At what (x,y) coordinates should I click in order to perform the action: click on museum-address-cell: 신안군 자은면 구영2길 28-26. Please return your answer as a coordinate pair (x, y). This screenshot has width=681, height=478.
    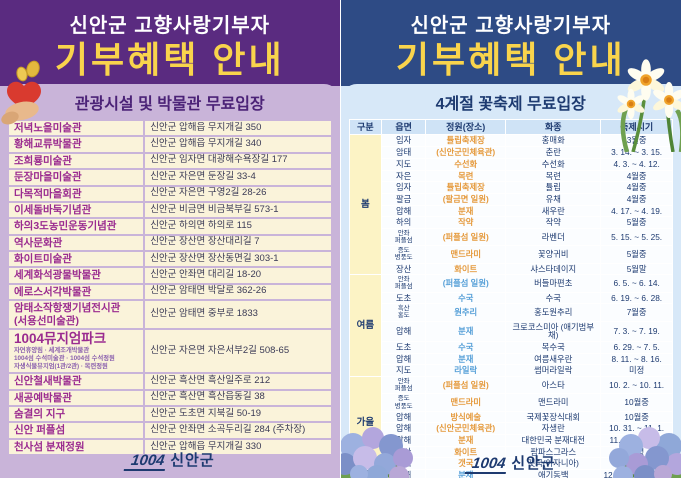
    Looking at the image, I should click on (238, 193).